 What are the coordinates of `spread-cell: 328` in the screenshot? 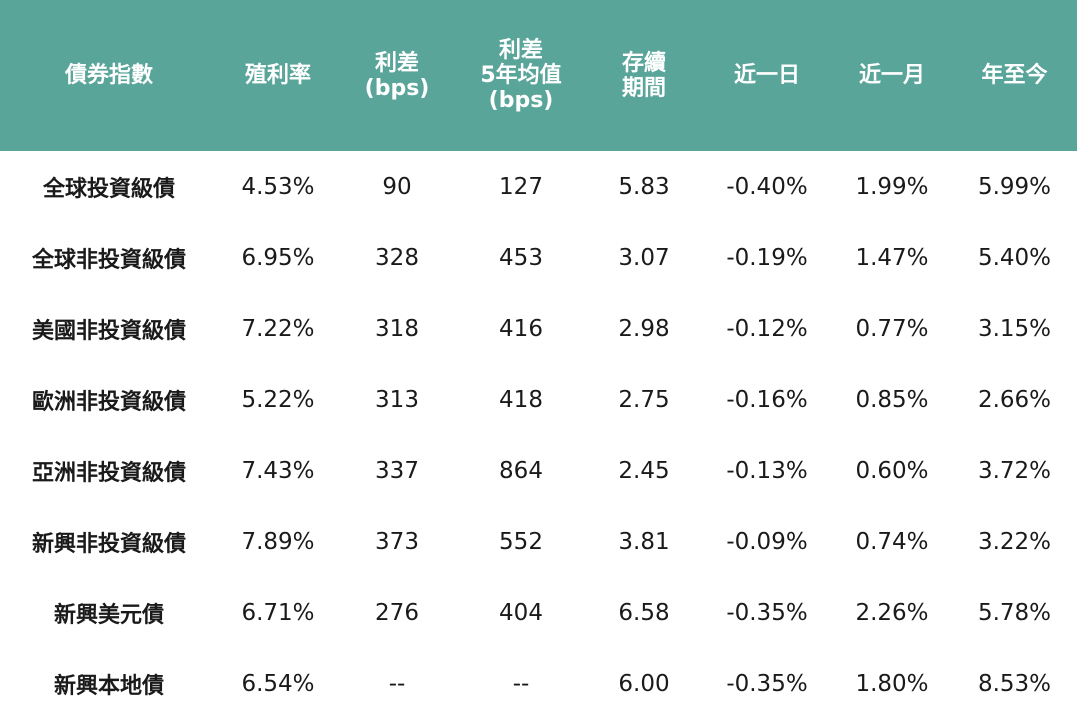 It's located at (397, 257).